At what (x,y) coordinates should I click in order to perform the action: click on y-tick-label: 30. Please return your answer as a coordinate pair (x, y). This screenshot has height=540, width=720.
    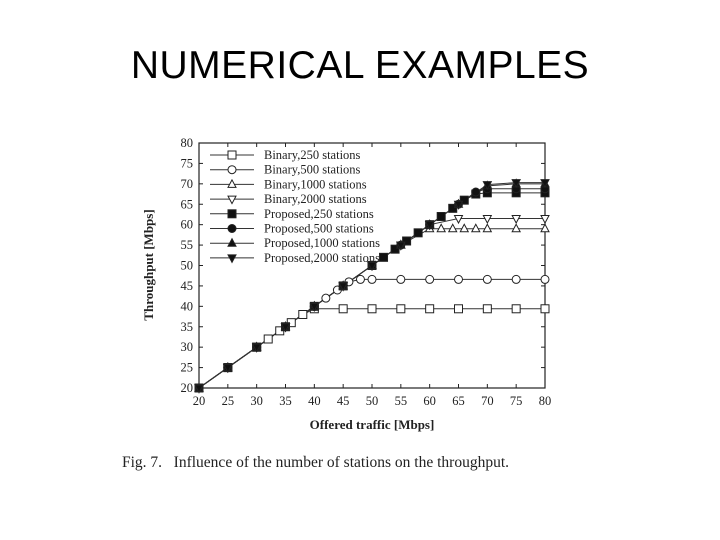
    Looking at the image, I should click on (187, 347).